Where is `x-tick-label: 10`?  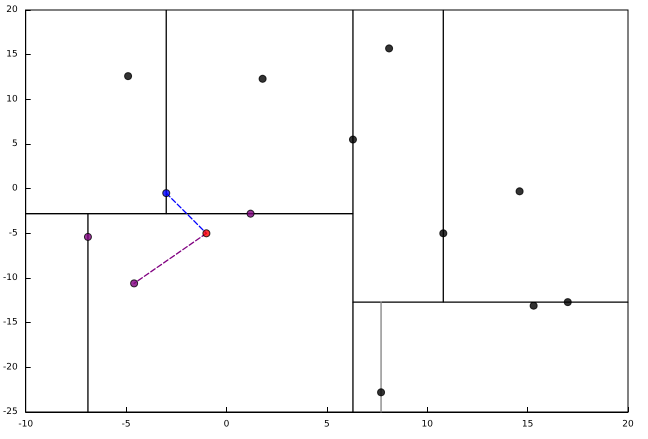 x-tick-label: 10 is located at coordinates (428, 425).